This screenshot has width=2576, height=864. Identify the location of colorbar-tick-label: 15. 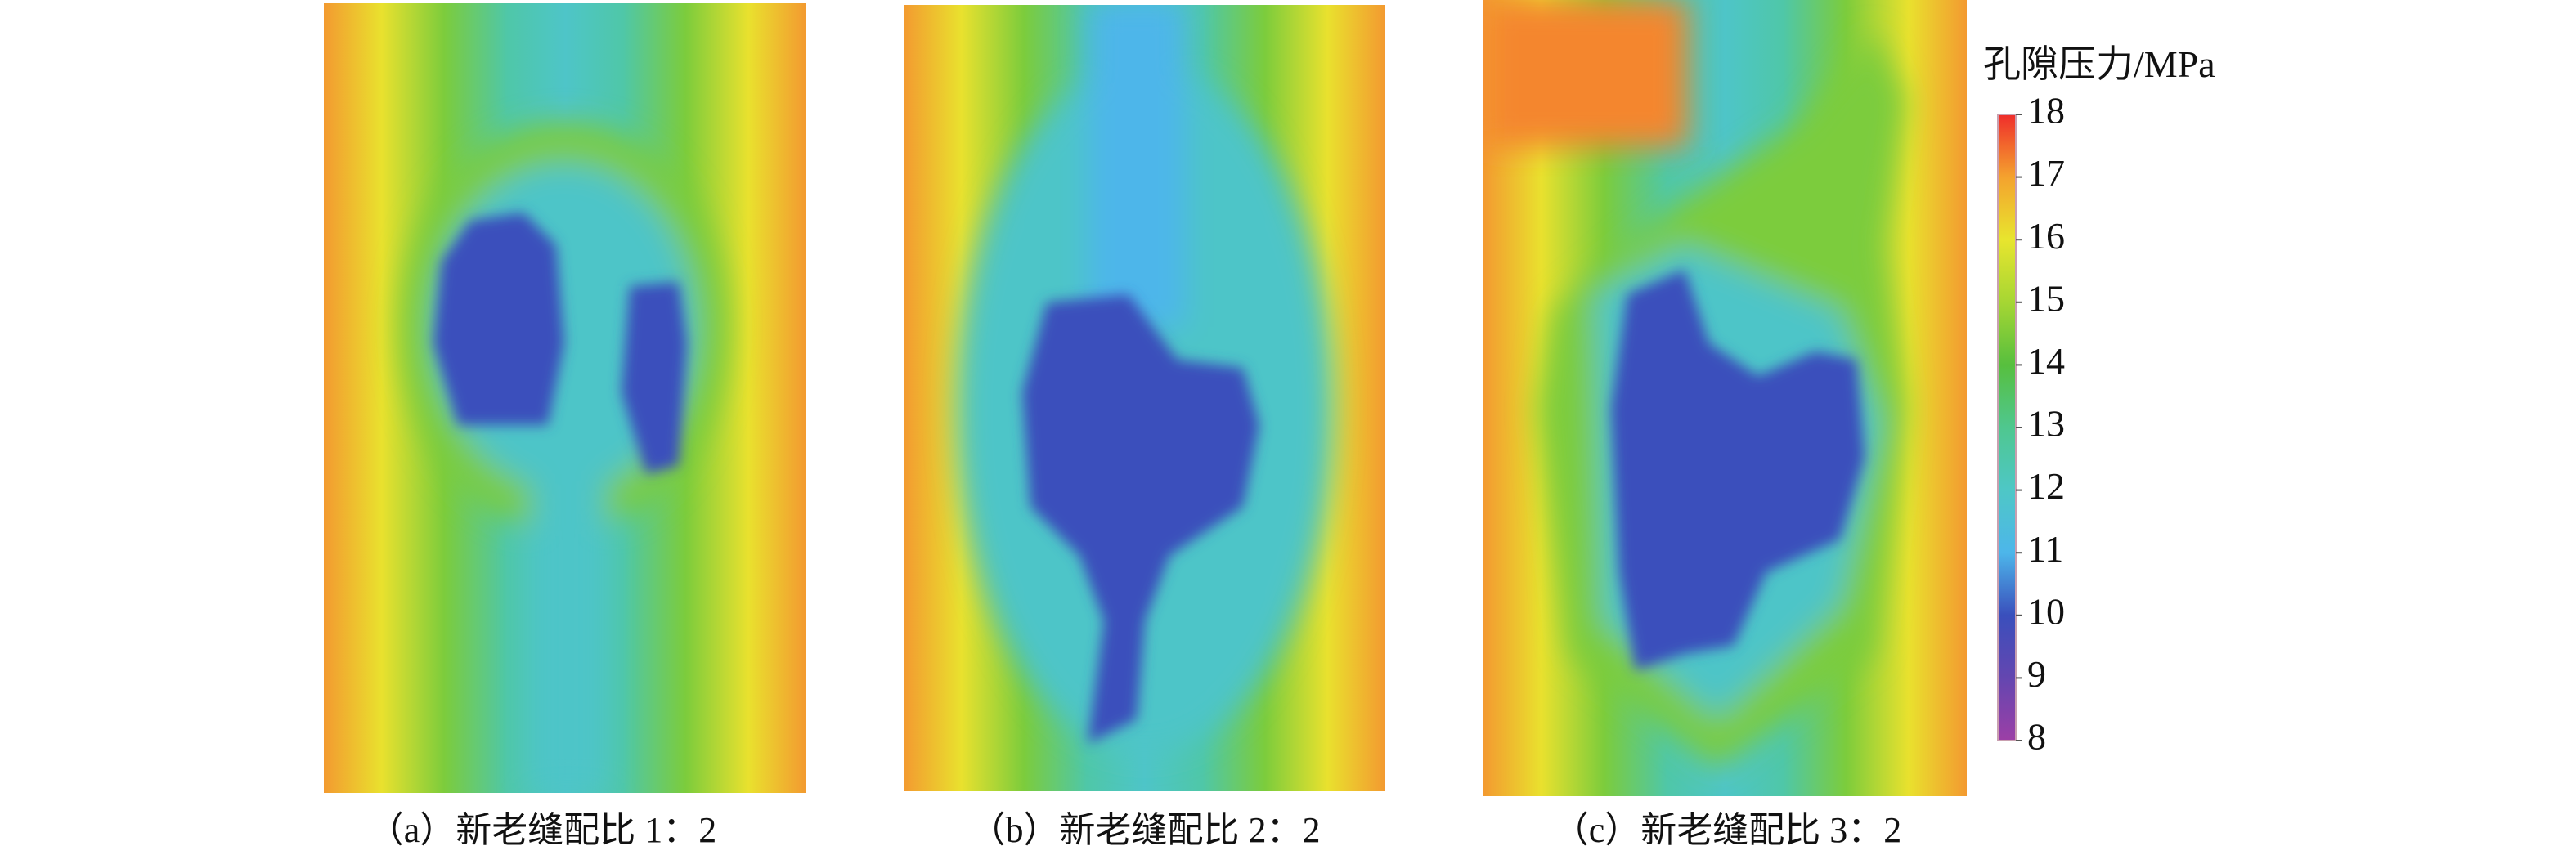
(2046, 298).